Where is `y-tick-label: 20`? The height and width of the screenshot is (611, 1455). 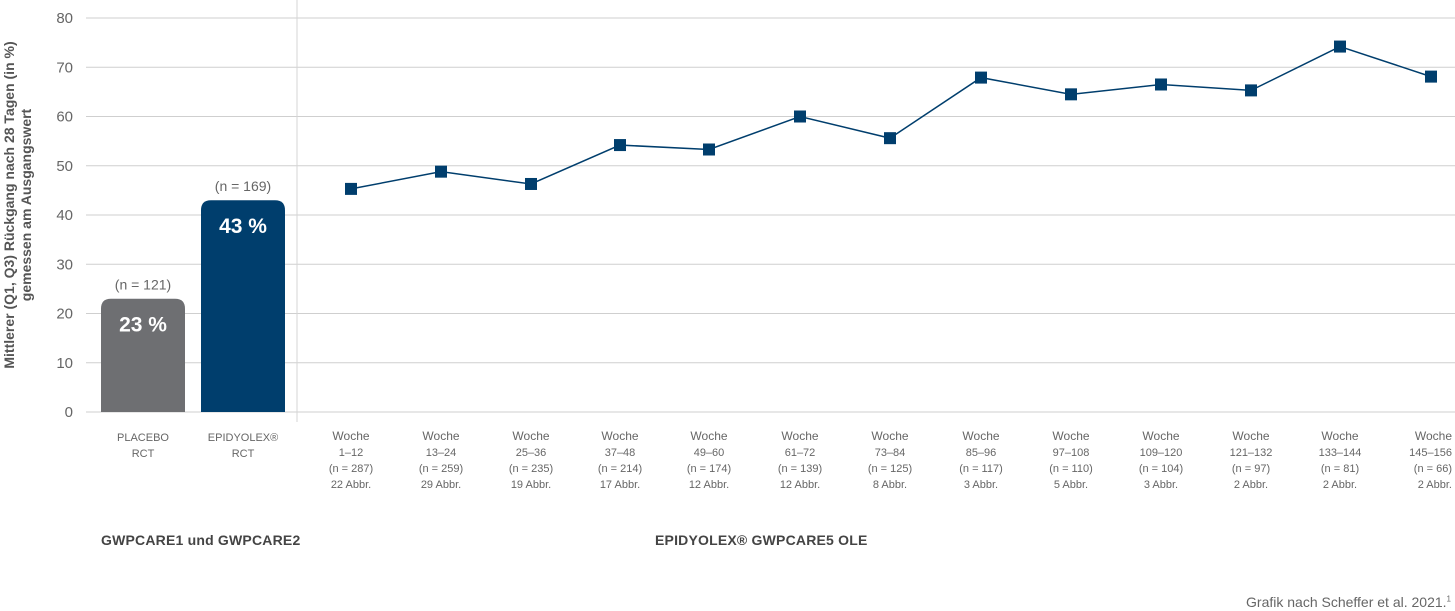
y-tick-label: 20 is located at coordinates (64, 314).